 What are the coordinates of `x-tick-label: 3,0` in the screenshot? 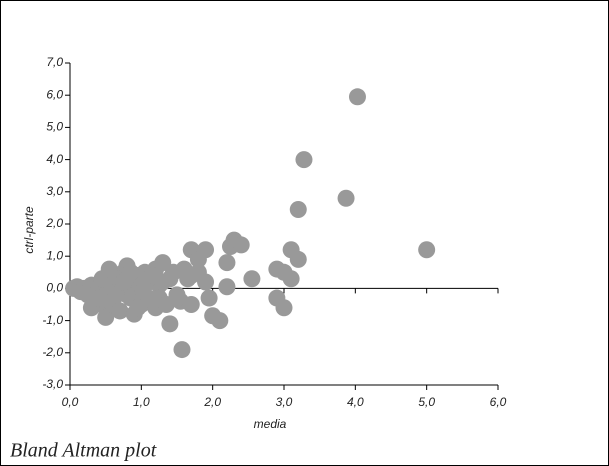 It's located at (284, 402).